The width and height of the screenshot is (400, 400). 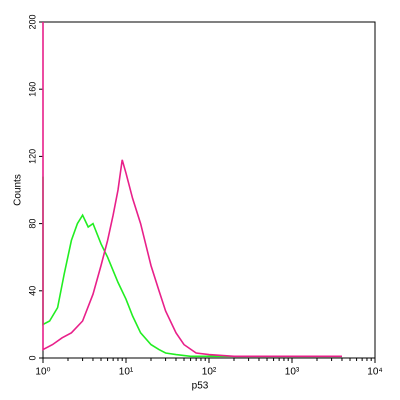 What do you see at coordinates (32, 224) in the screenshot?
I see `y-tick-label: 80` at bounding box center [32, 224].